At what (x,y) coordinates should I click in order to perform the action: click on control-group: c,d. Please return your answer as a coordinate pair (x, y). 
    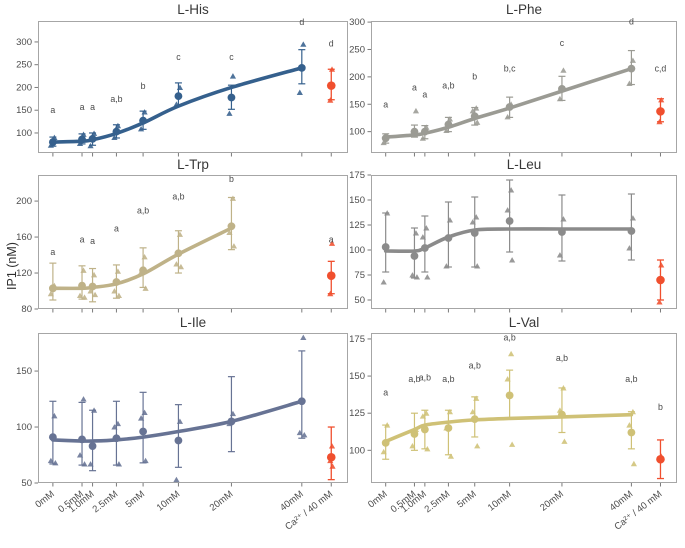
    Looking at the image, I should click on (660, 94).